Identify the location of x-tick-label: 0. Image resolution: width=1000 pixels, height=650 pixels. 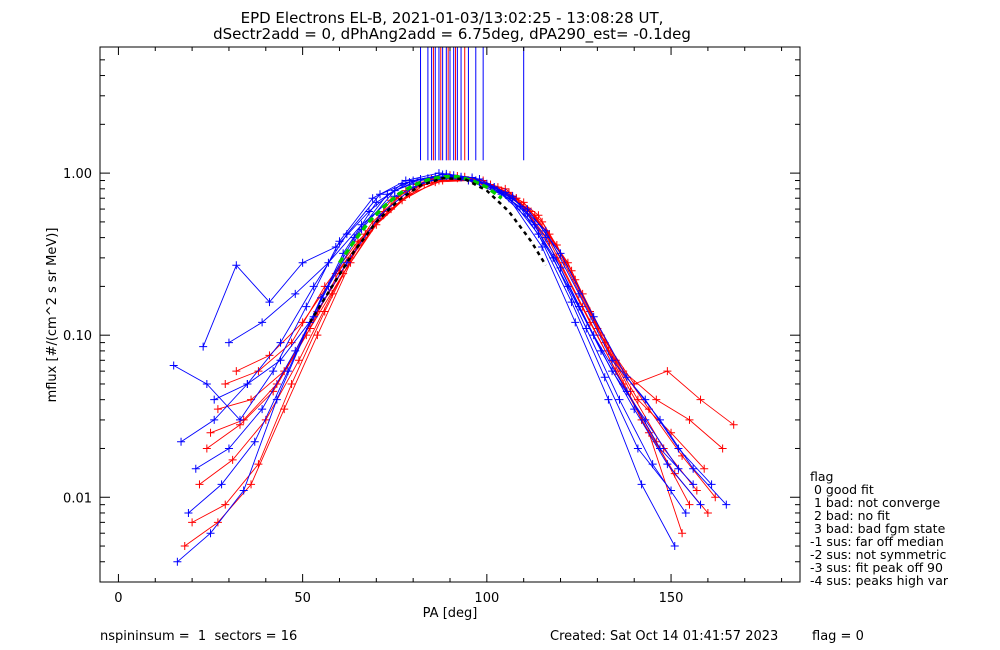
(118, 598).